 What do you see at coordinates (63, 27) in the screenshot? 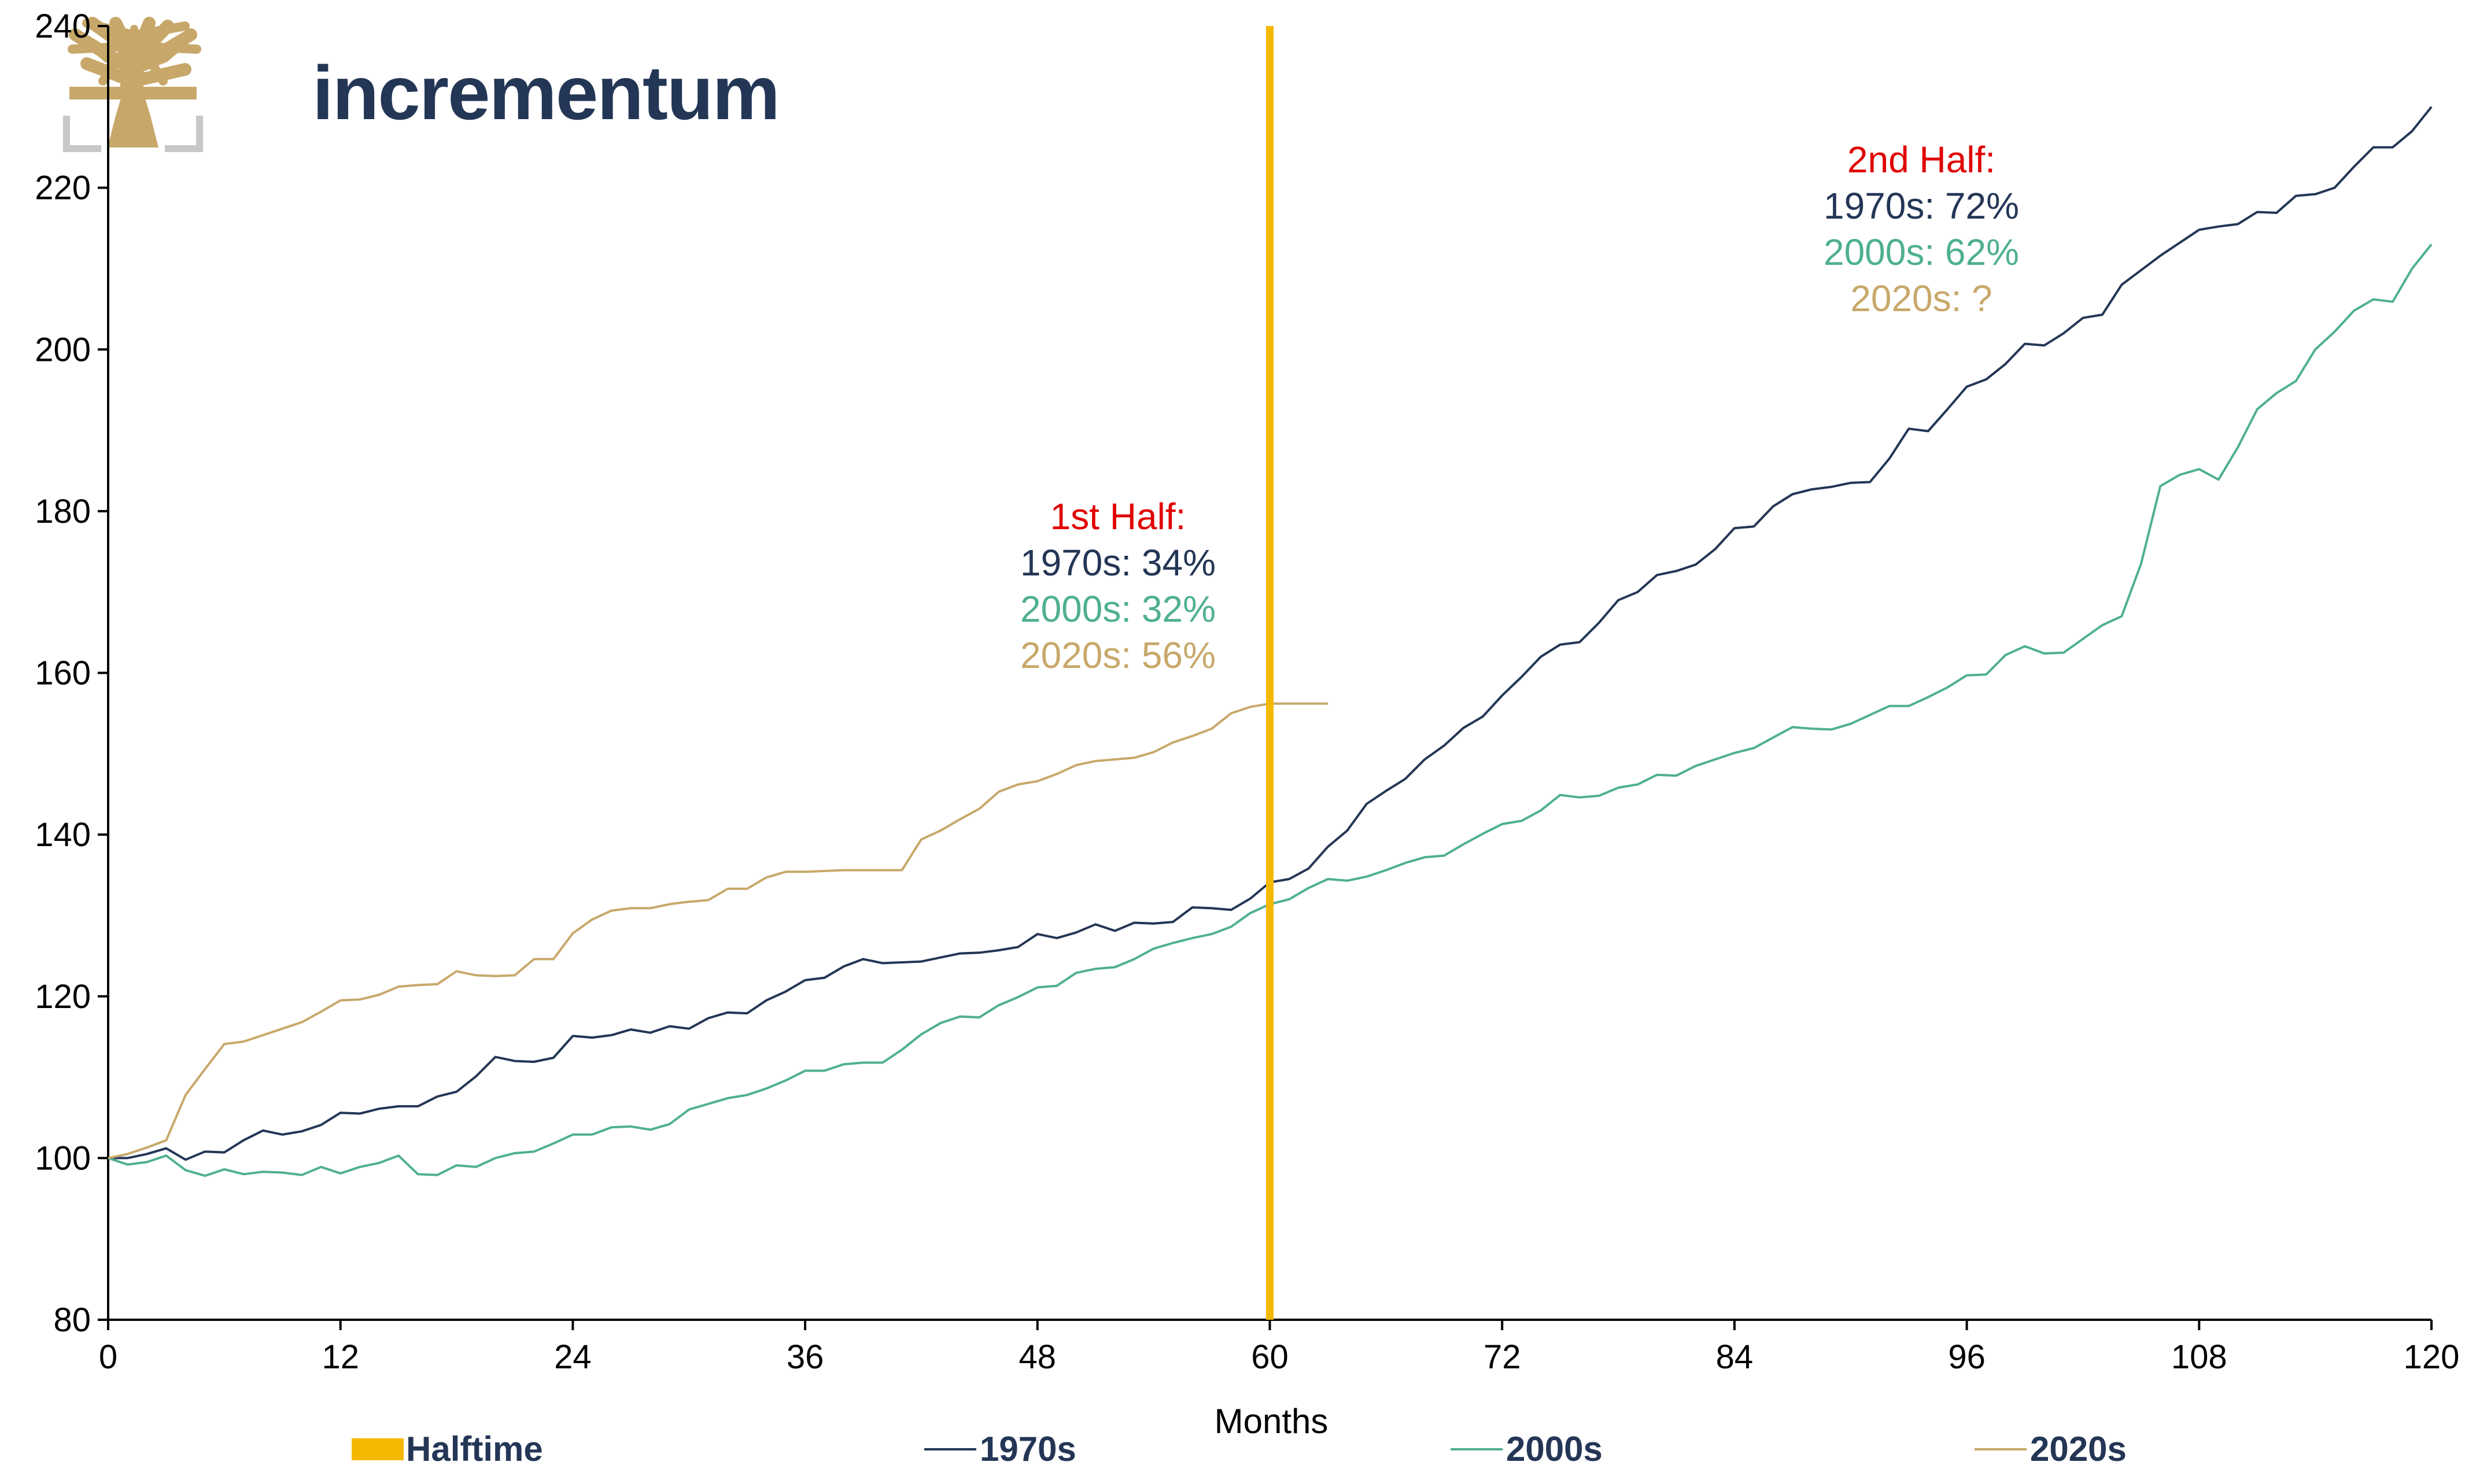
I see `y-tick-label: 240` at bounding box center [63, 27].